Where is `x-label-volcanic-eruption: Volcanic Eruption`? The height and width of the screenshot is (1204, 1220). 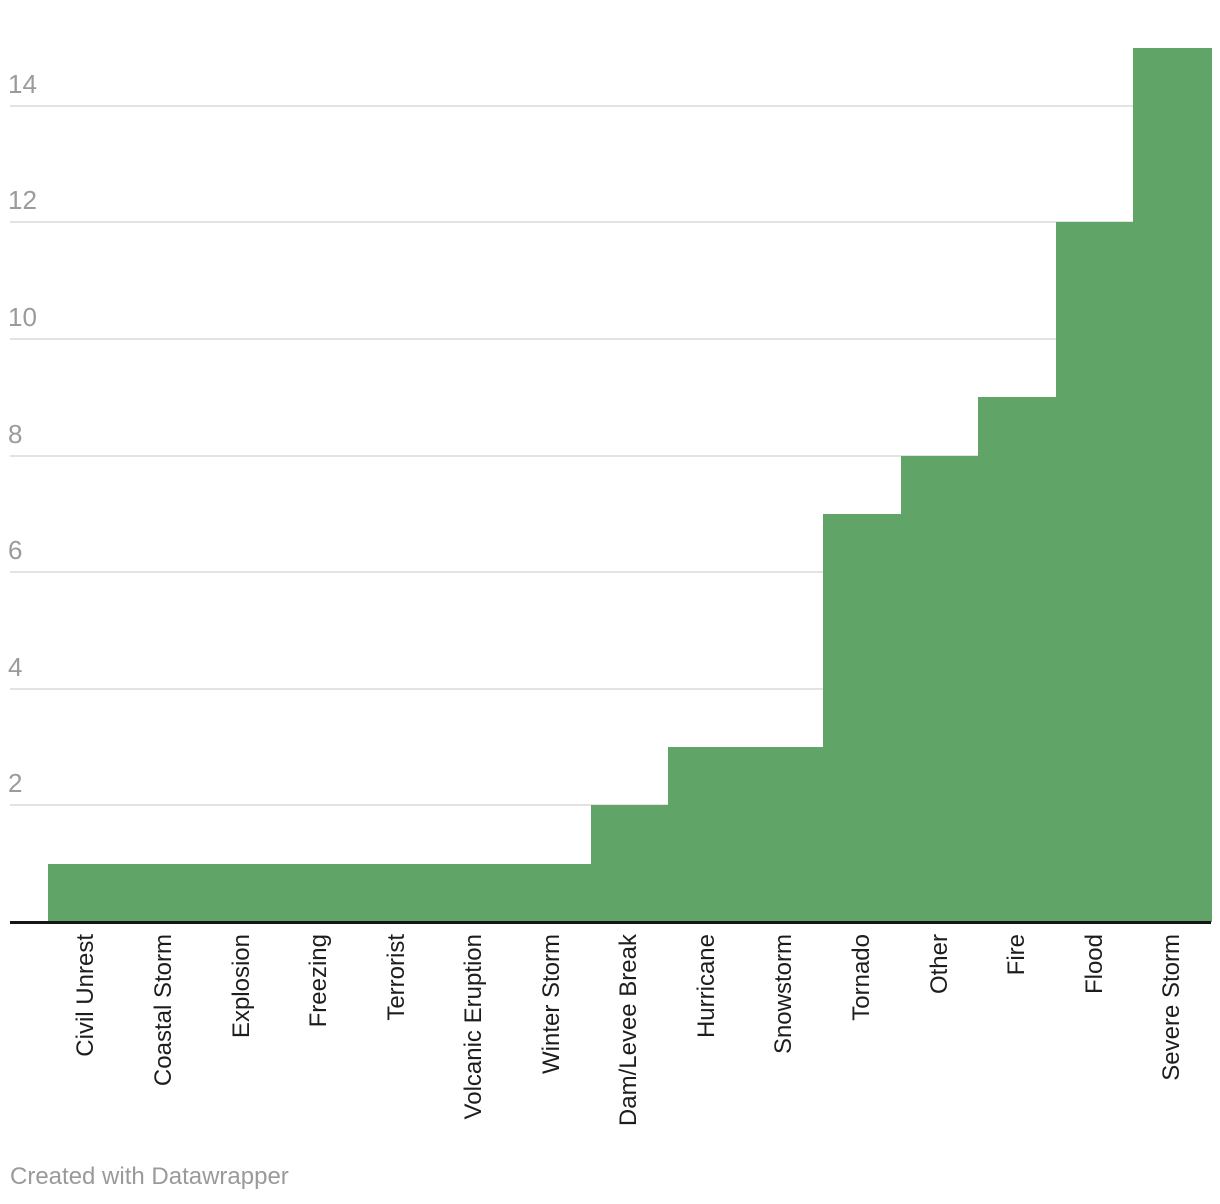
x-label-volcanic-eruption: Volcanic Eruption is located at coordinates (474, 1027).